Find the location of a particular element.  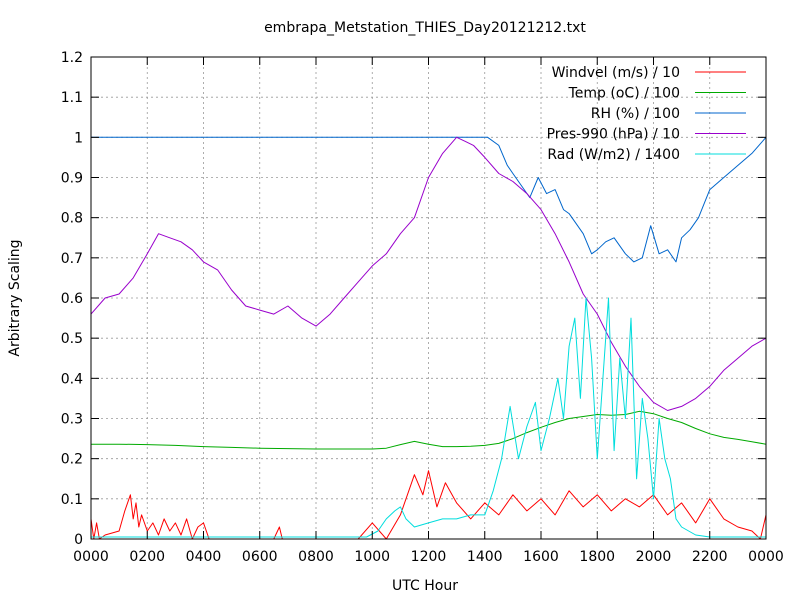

legend-label: RH (%) / 100 is located at coordinates (635, 114).